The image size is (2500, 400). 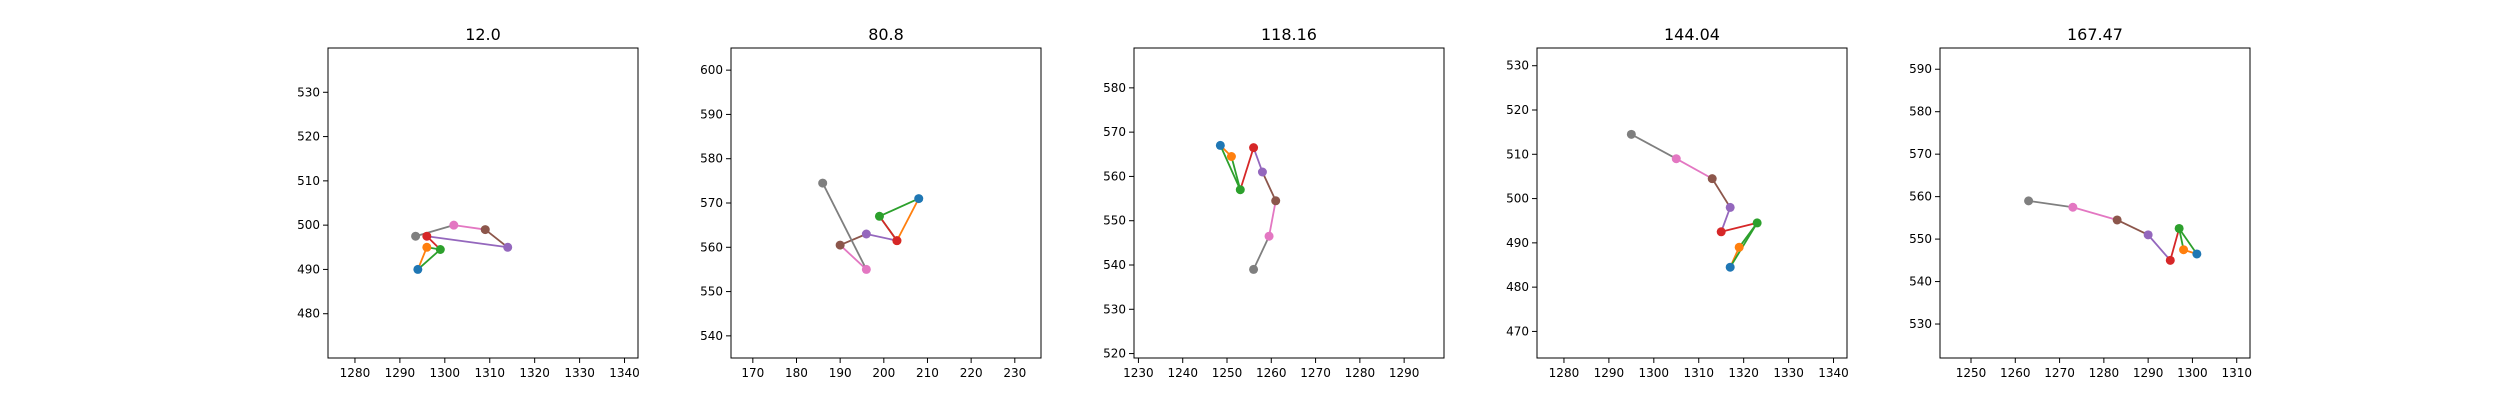 I want to click on subplot-title: 144.04, so click(x=1692, y=34).